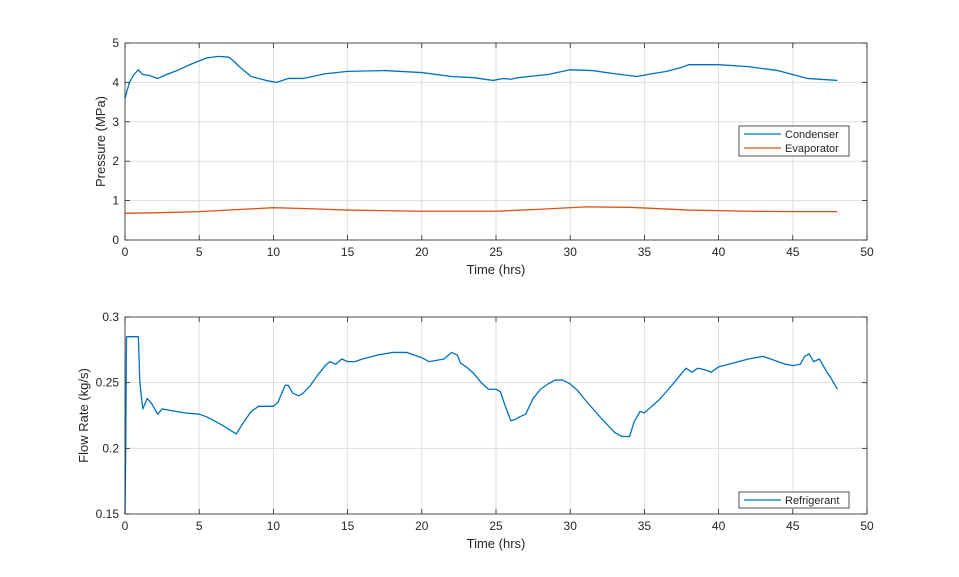 The width and height of the screenshot is (959, 577). What do you see at coordinates (100, 141) in the screenshot?
I see `y-axis-label: Pressure (MPa)` at bounding box center [100, 141].